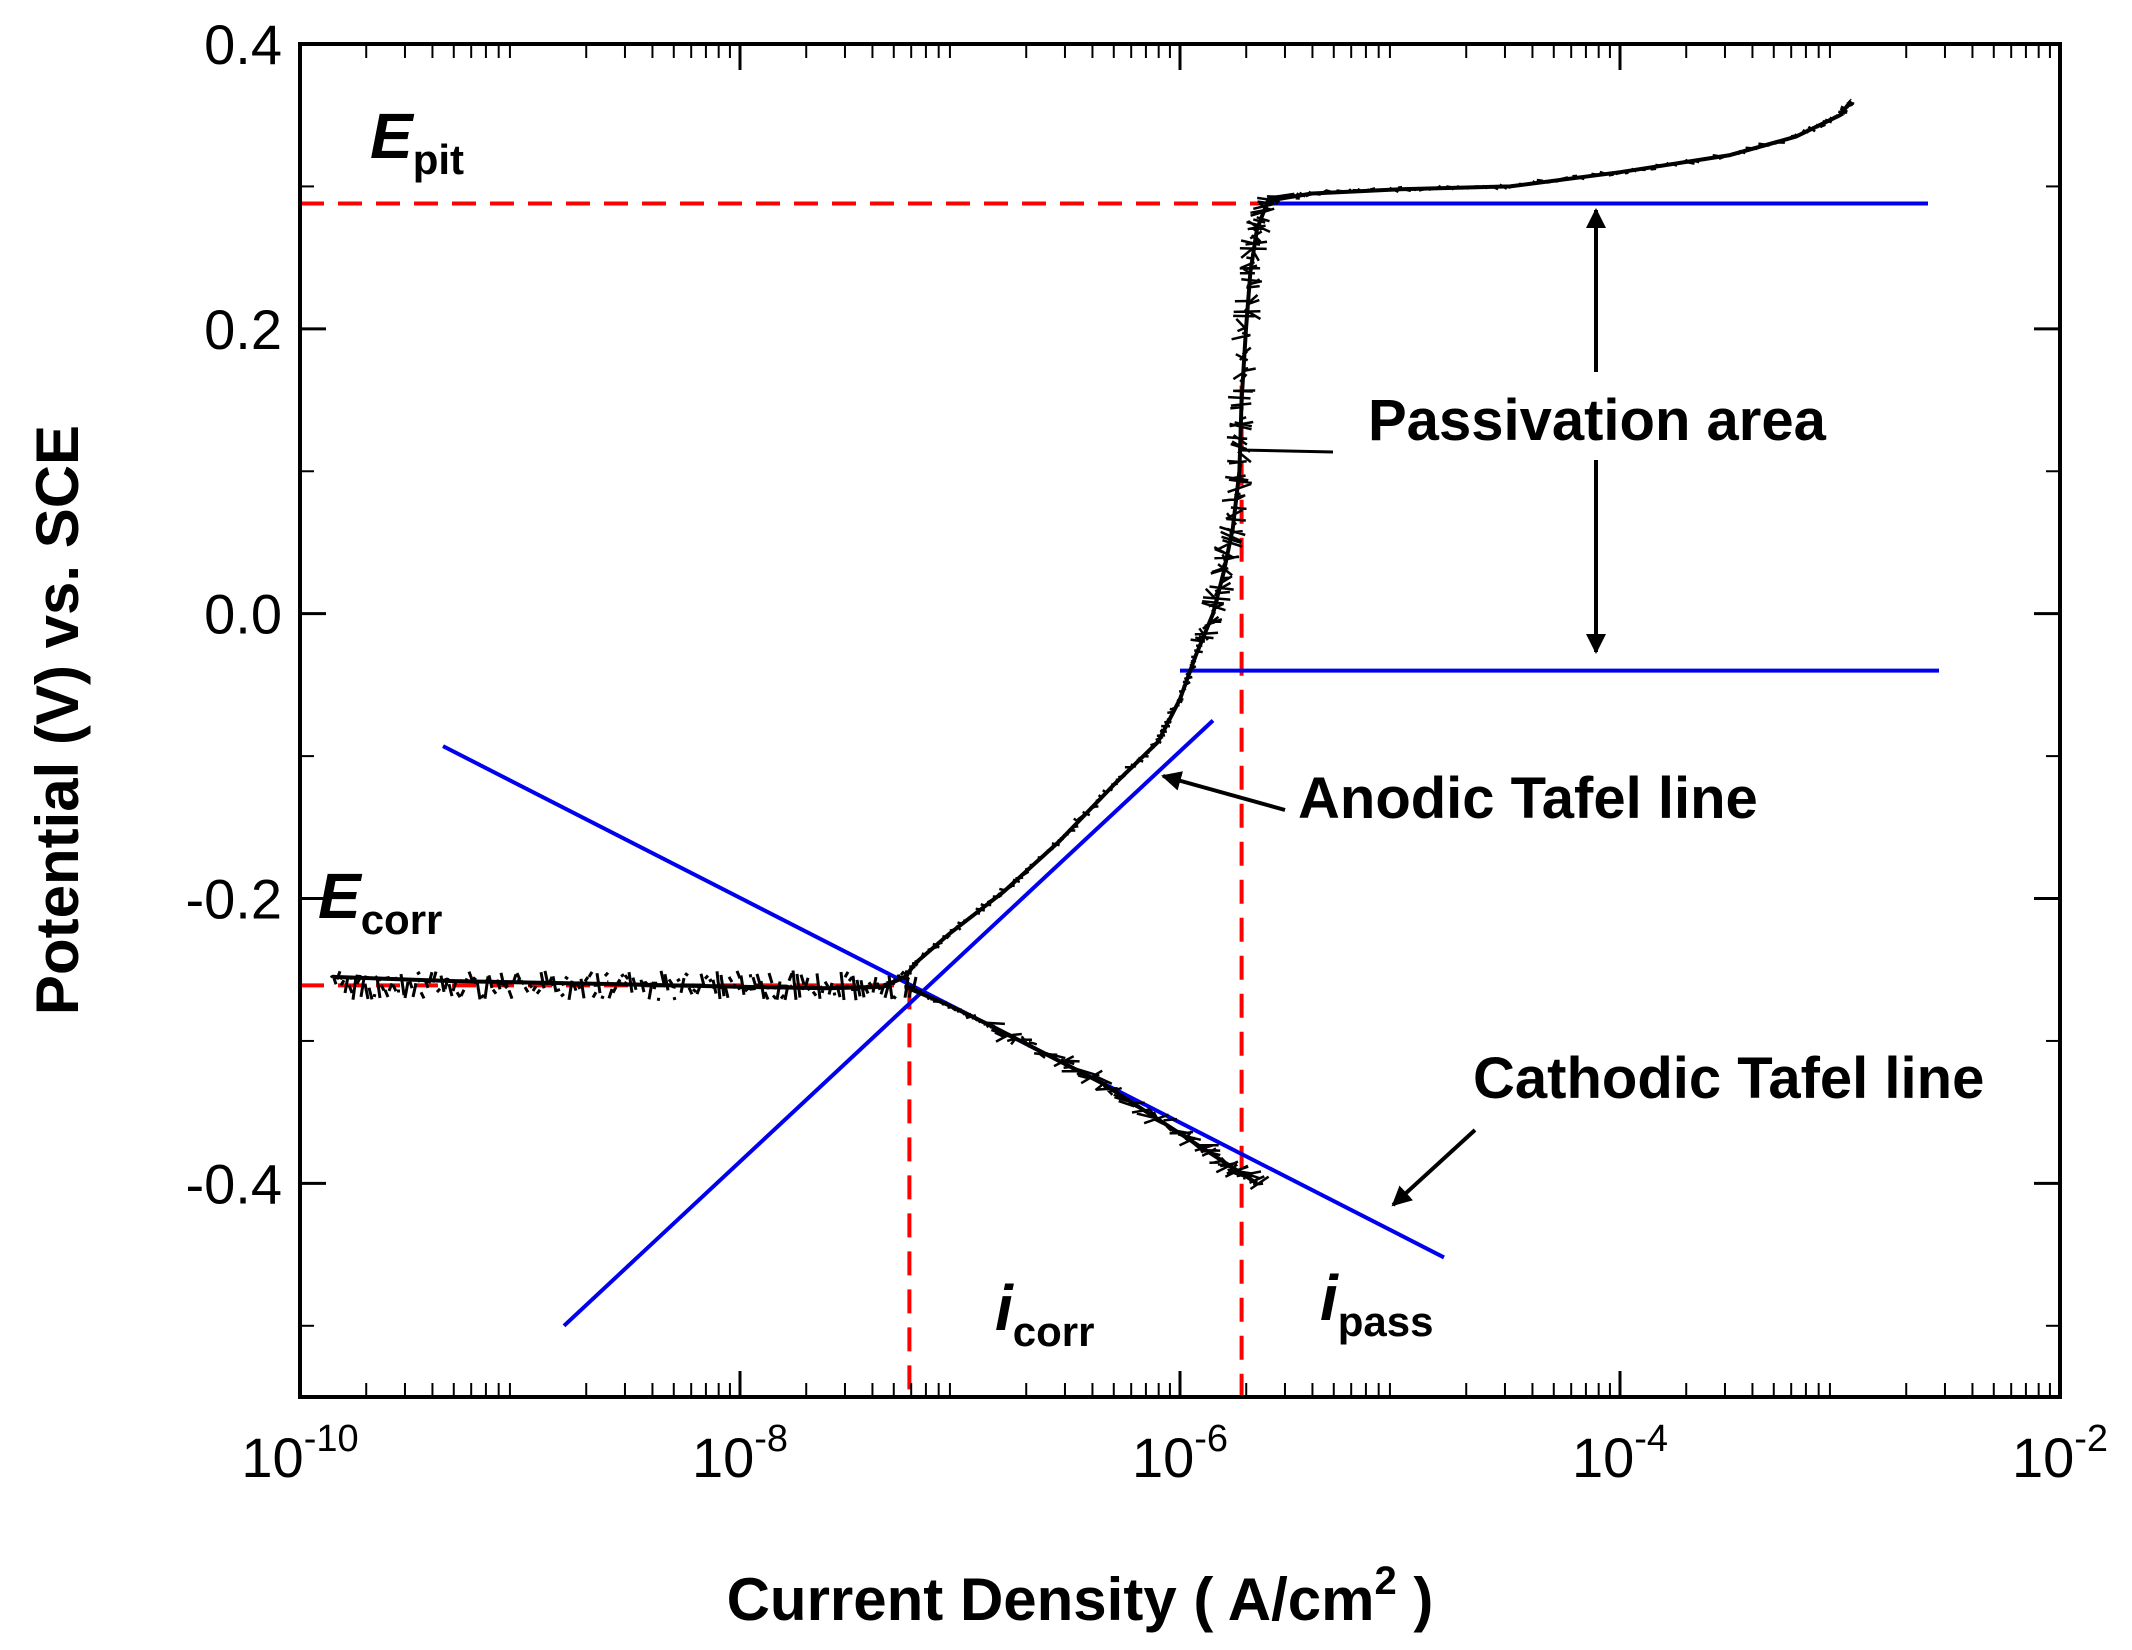 The height and width of the screenshot is (1650, 2132). Describe the element at coordinates (888, 1023) in the screenshot. I see `anodic-tafel-line` at that location.